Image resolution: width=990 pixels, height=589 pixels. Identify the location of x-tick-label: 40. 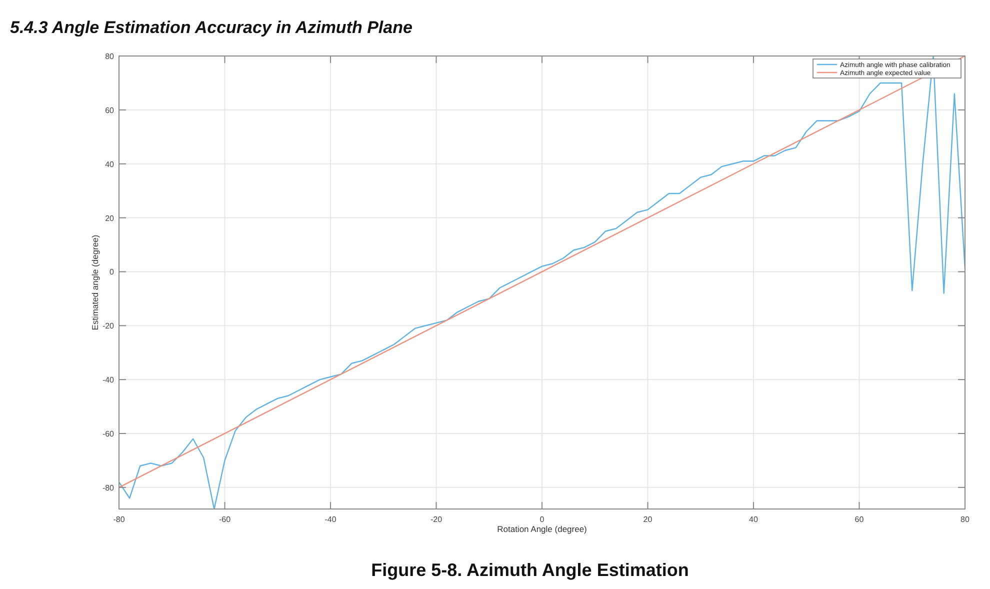
(753, 519).